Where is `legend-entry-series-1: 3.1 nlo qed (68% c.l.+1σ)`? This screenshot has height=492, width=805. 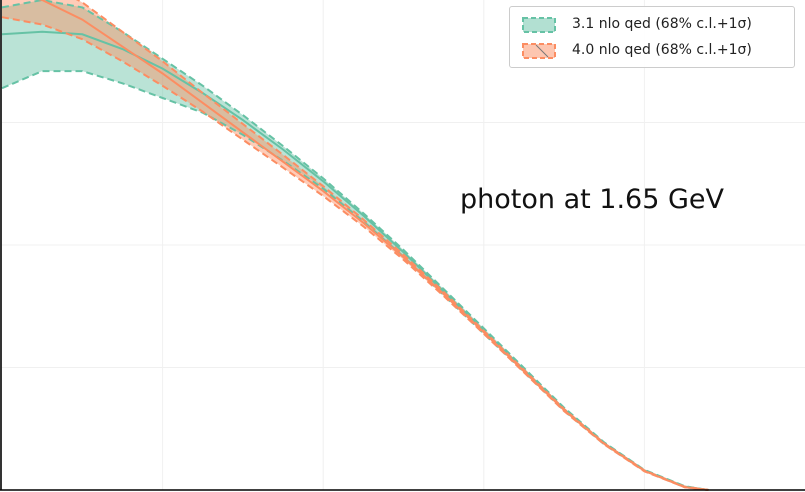 legend-entry-series-1: 3.1 nlo qed (68% c.l.+1σ) is located at coordinates (652, 25).